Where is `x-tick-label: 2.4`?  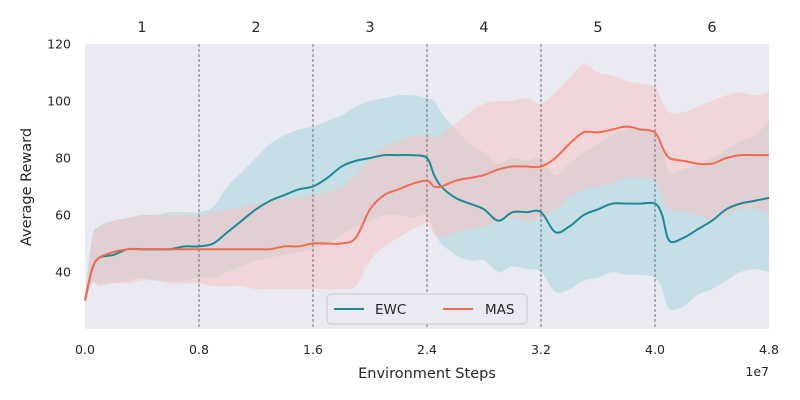 x-tick-label: 2.4 is located at coordinates (427, 349).